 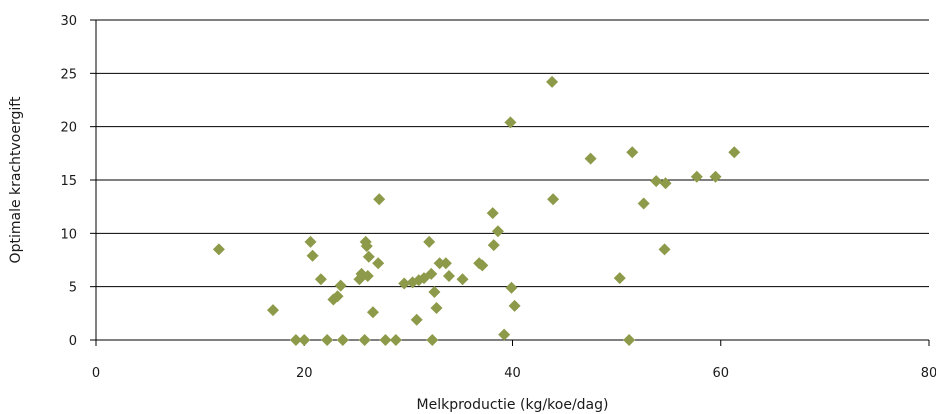 What do you see at coordinates (16, 179) in the screenshot?
I see `y-axis-title: Optimale krachtvoergift` at bounding box center [16, 179].